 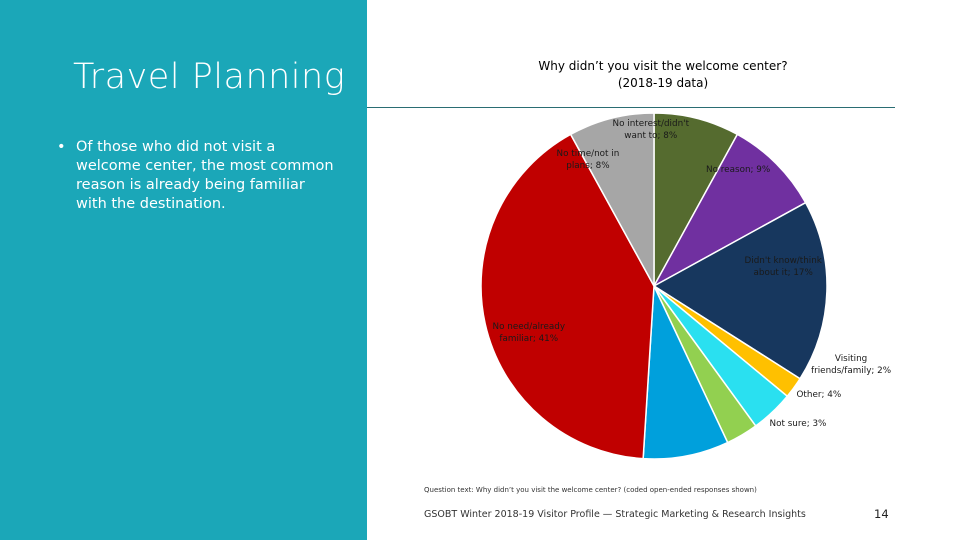 I want to click on slice-label-line: friends/family; 2%, so click(x=851, y=370).